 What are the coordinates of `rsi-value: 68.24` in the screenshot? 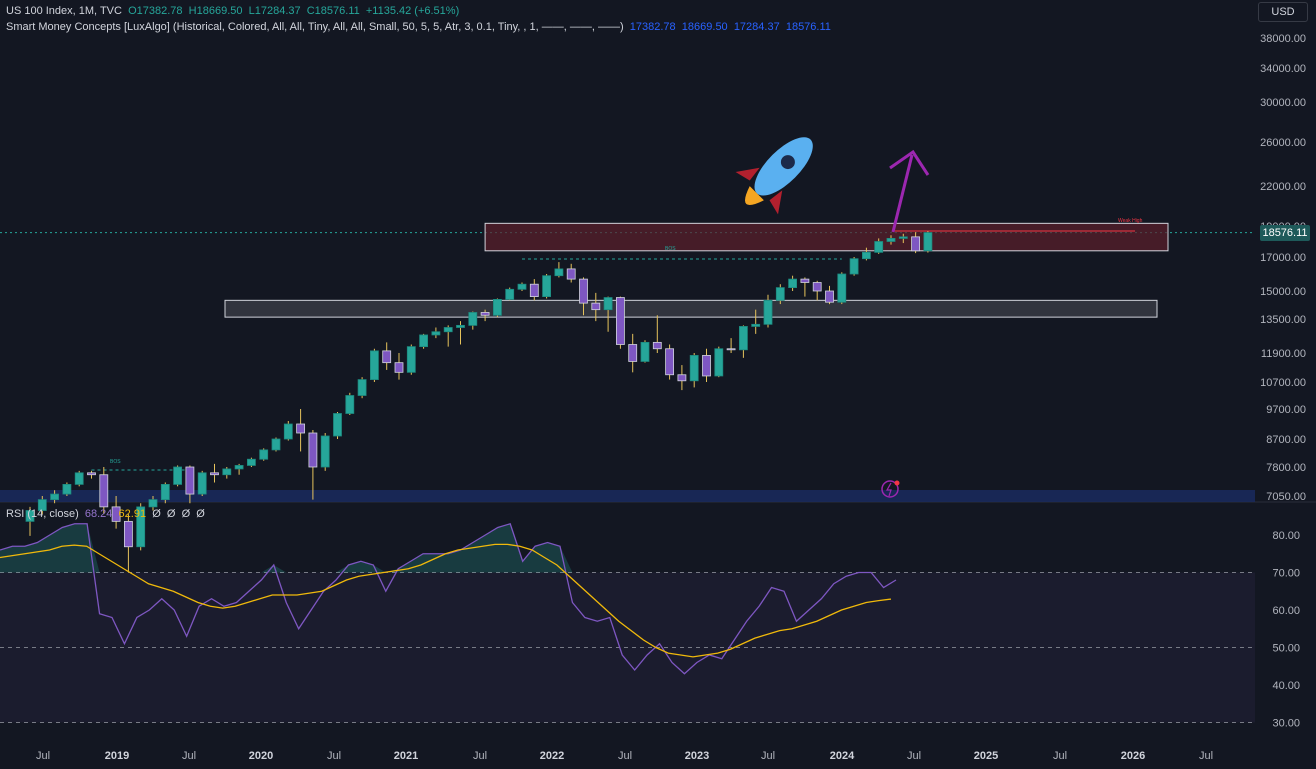 It's located at (98, 514).